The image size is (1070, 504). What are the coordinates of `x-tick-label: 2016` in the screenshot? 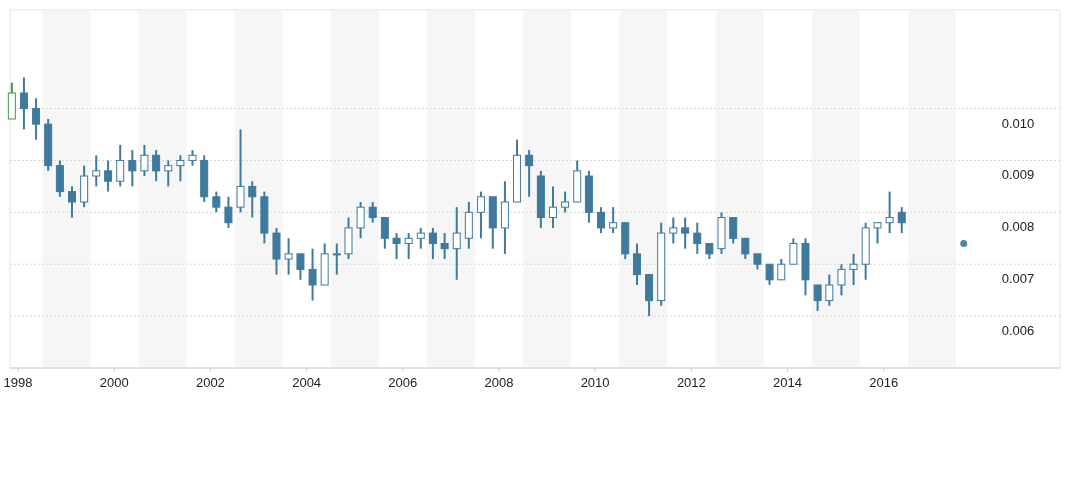 It's located at (884, 382).